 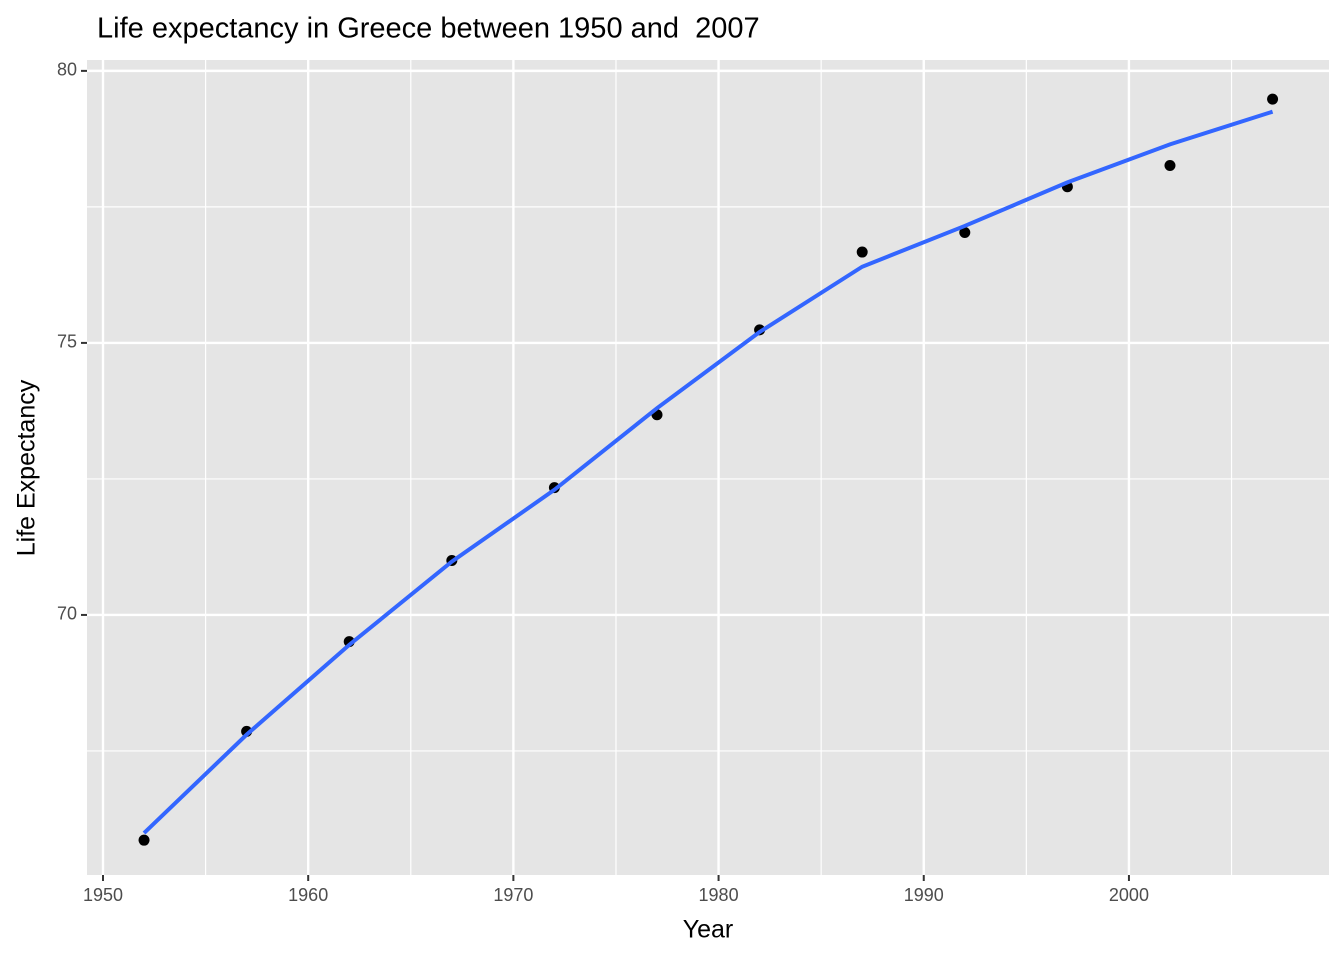 What do you see at coordinates (1129, 895) in the screenshot?
I see `x-tick-label: 2000` at bounding box center [1129, 895].